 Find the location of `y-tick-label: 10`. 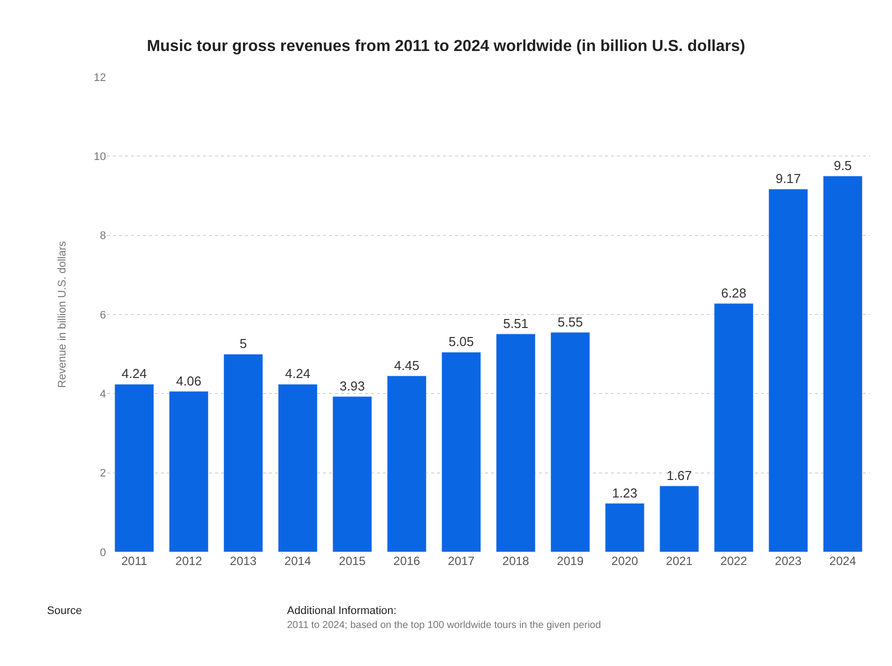

y-tick-label: 10 is located at coordinates (100, 157).